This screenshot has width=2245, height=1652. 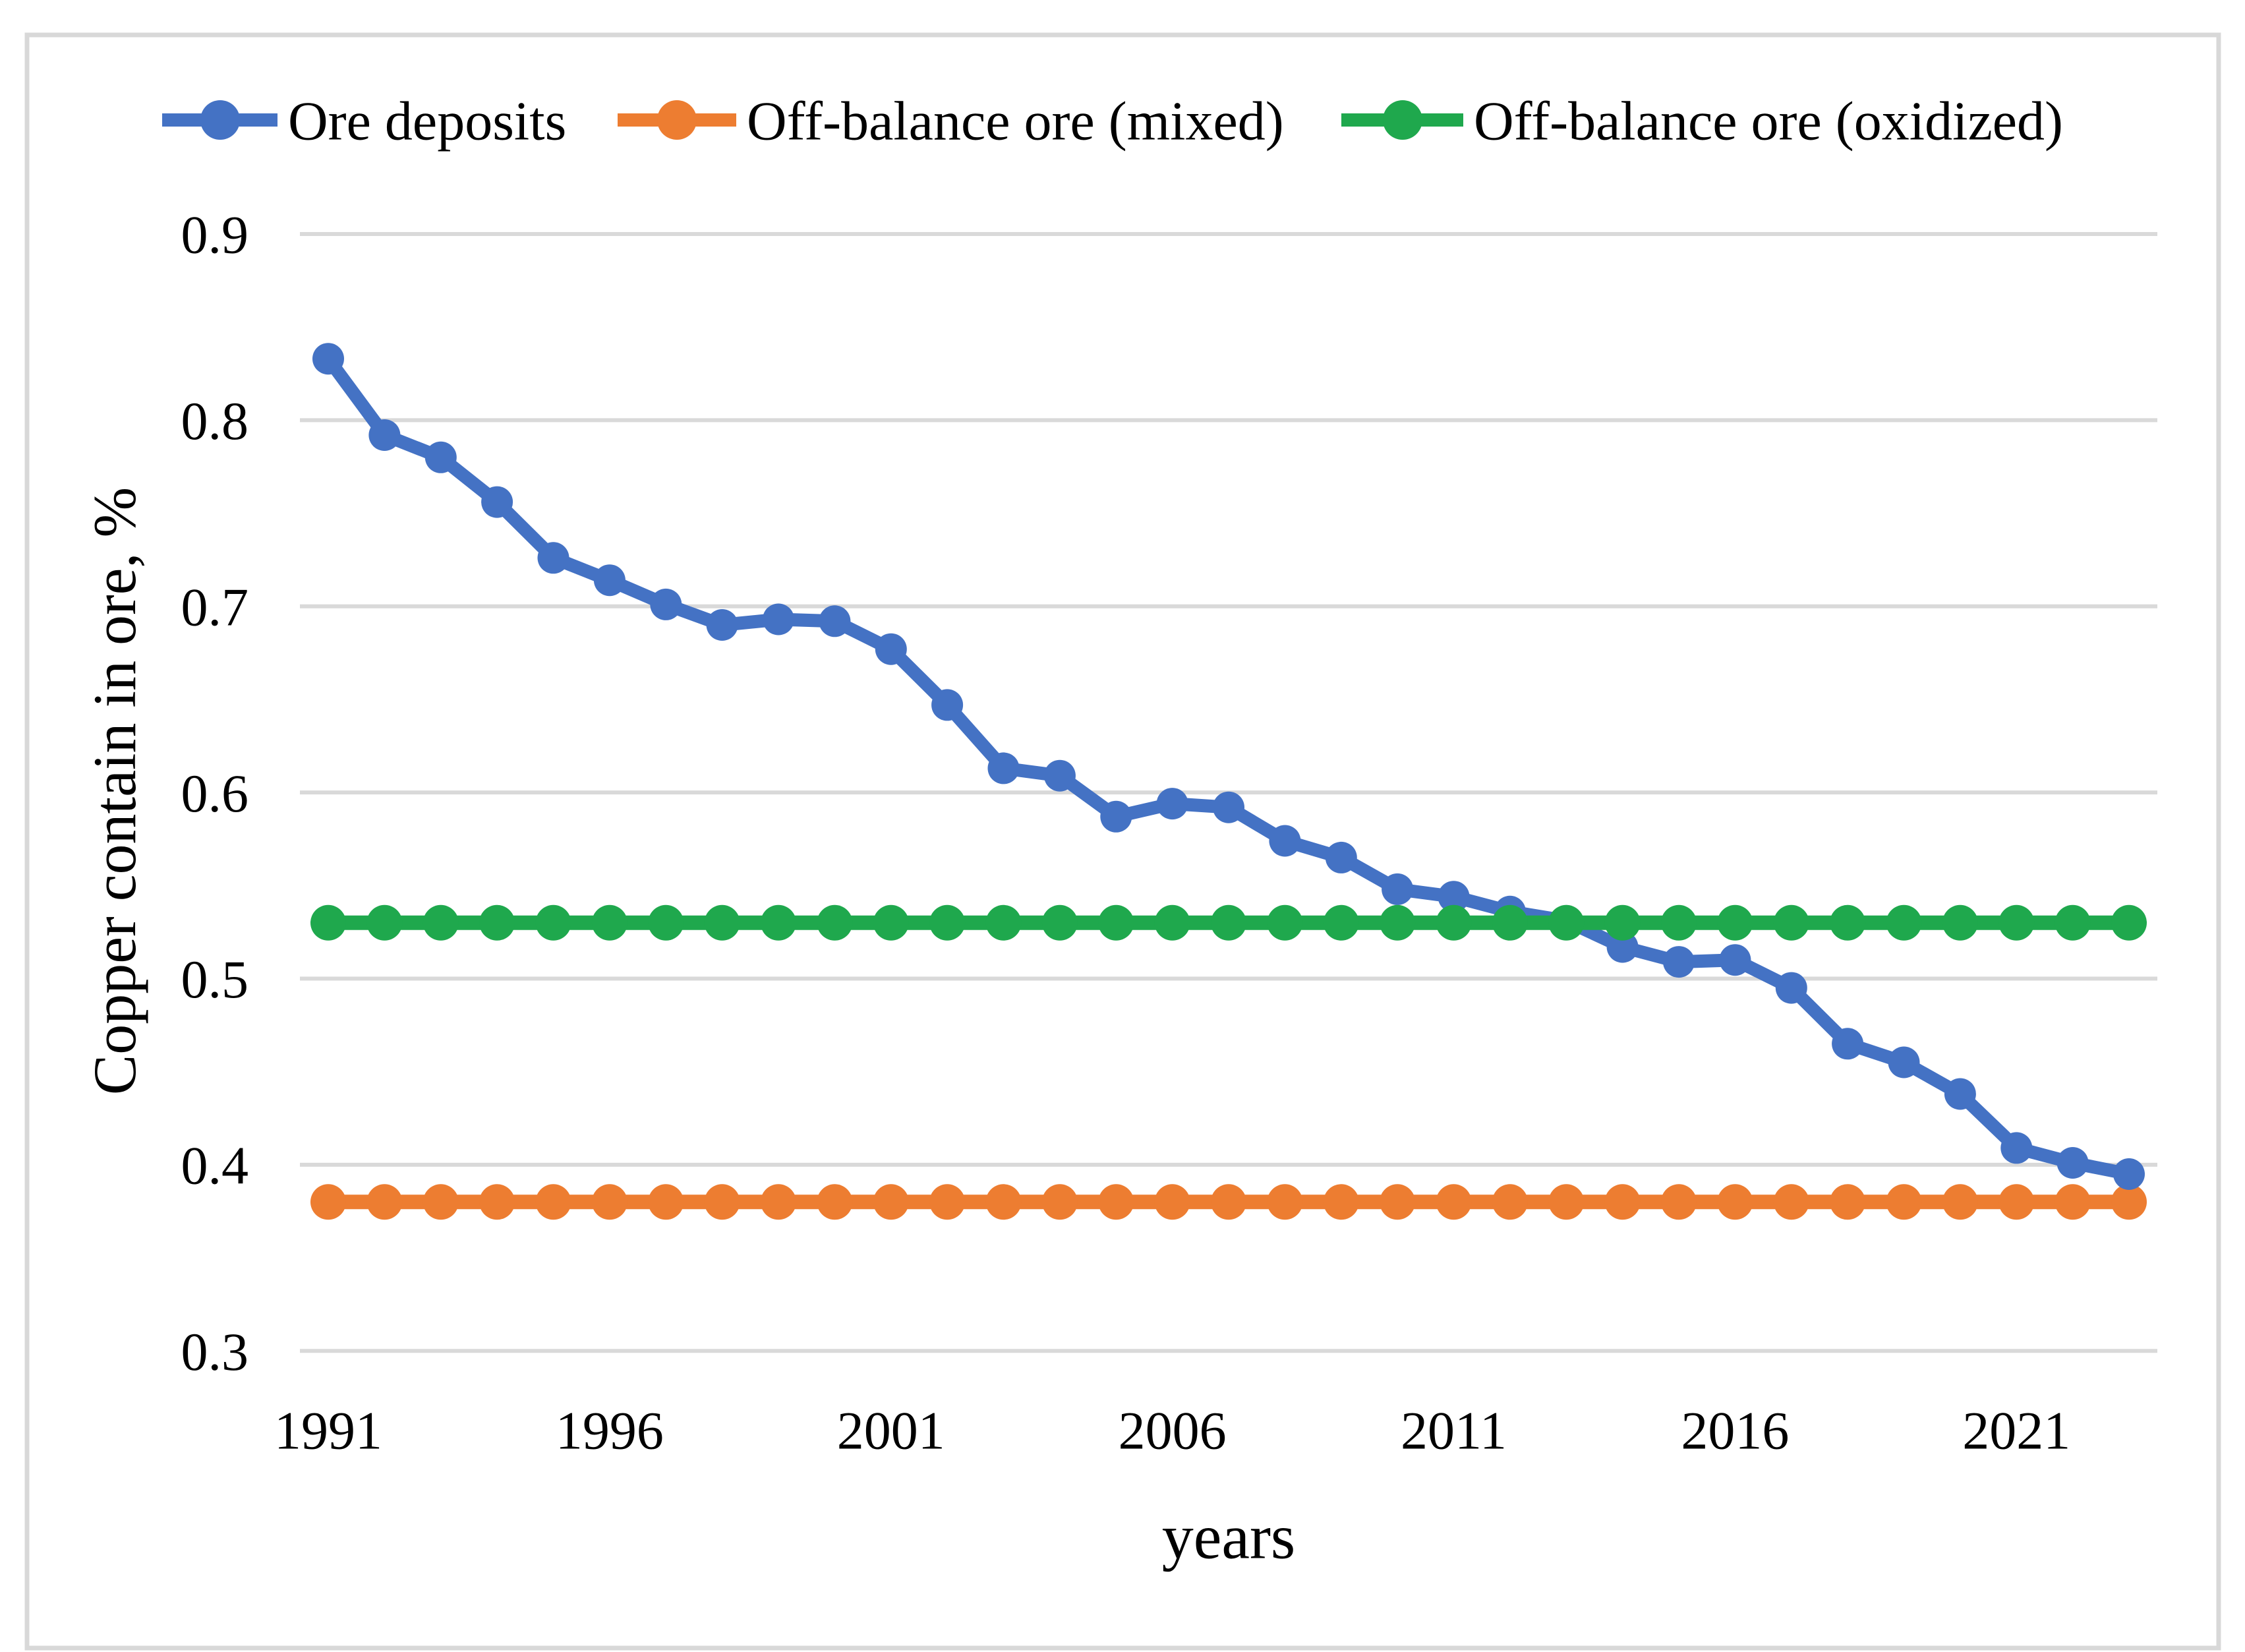 I want to click on x-axis-tick-labels: 1991 1996 2001 2006 2011 2016 2021, so click(x=1172, y=1431).